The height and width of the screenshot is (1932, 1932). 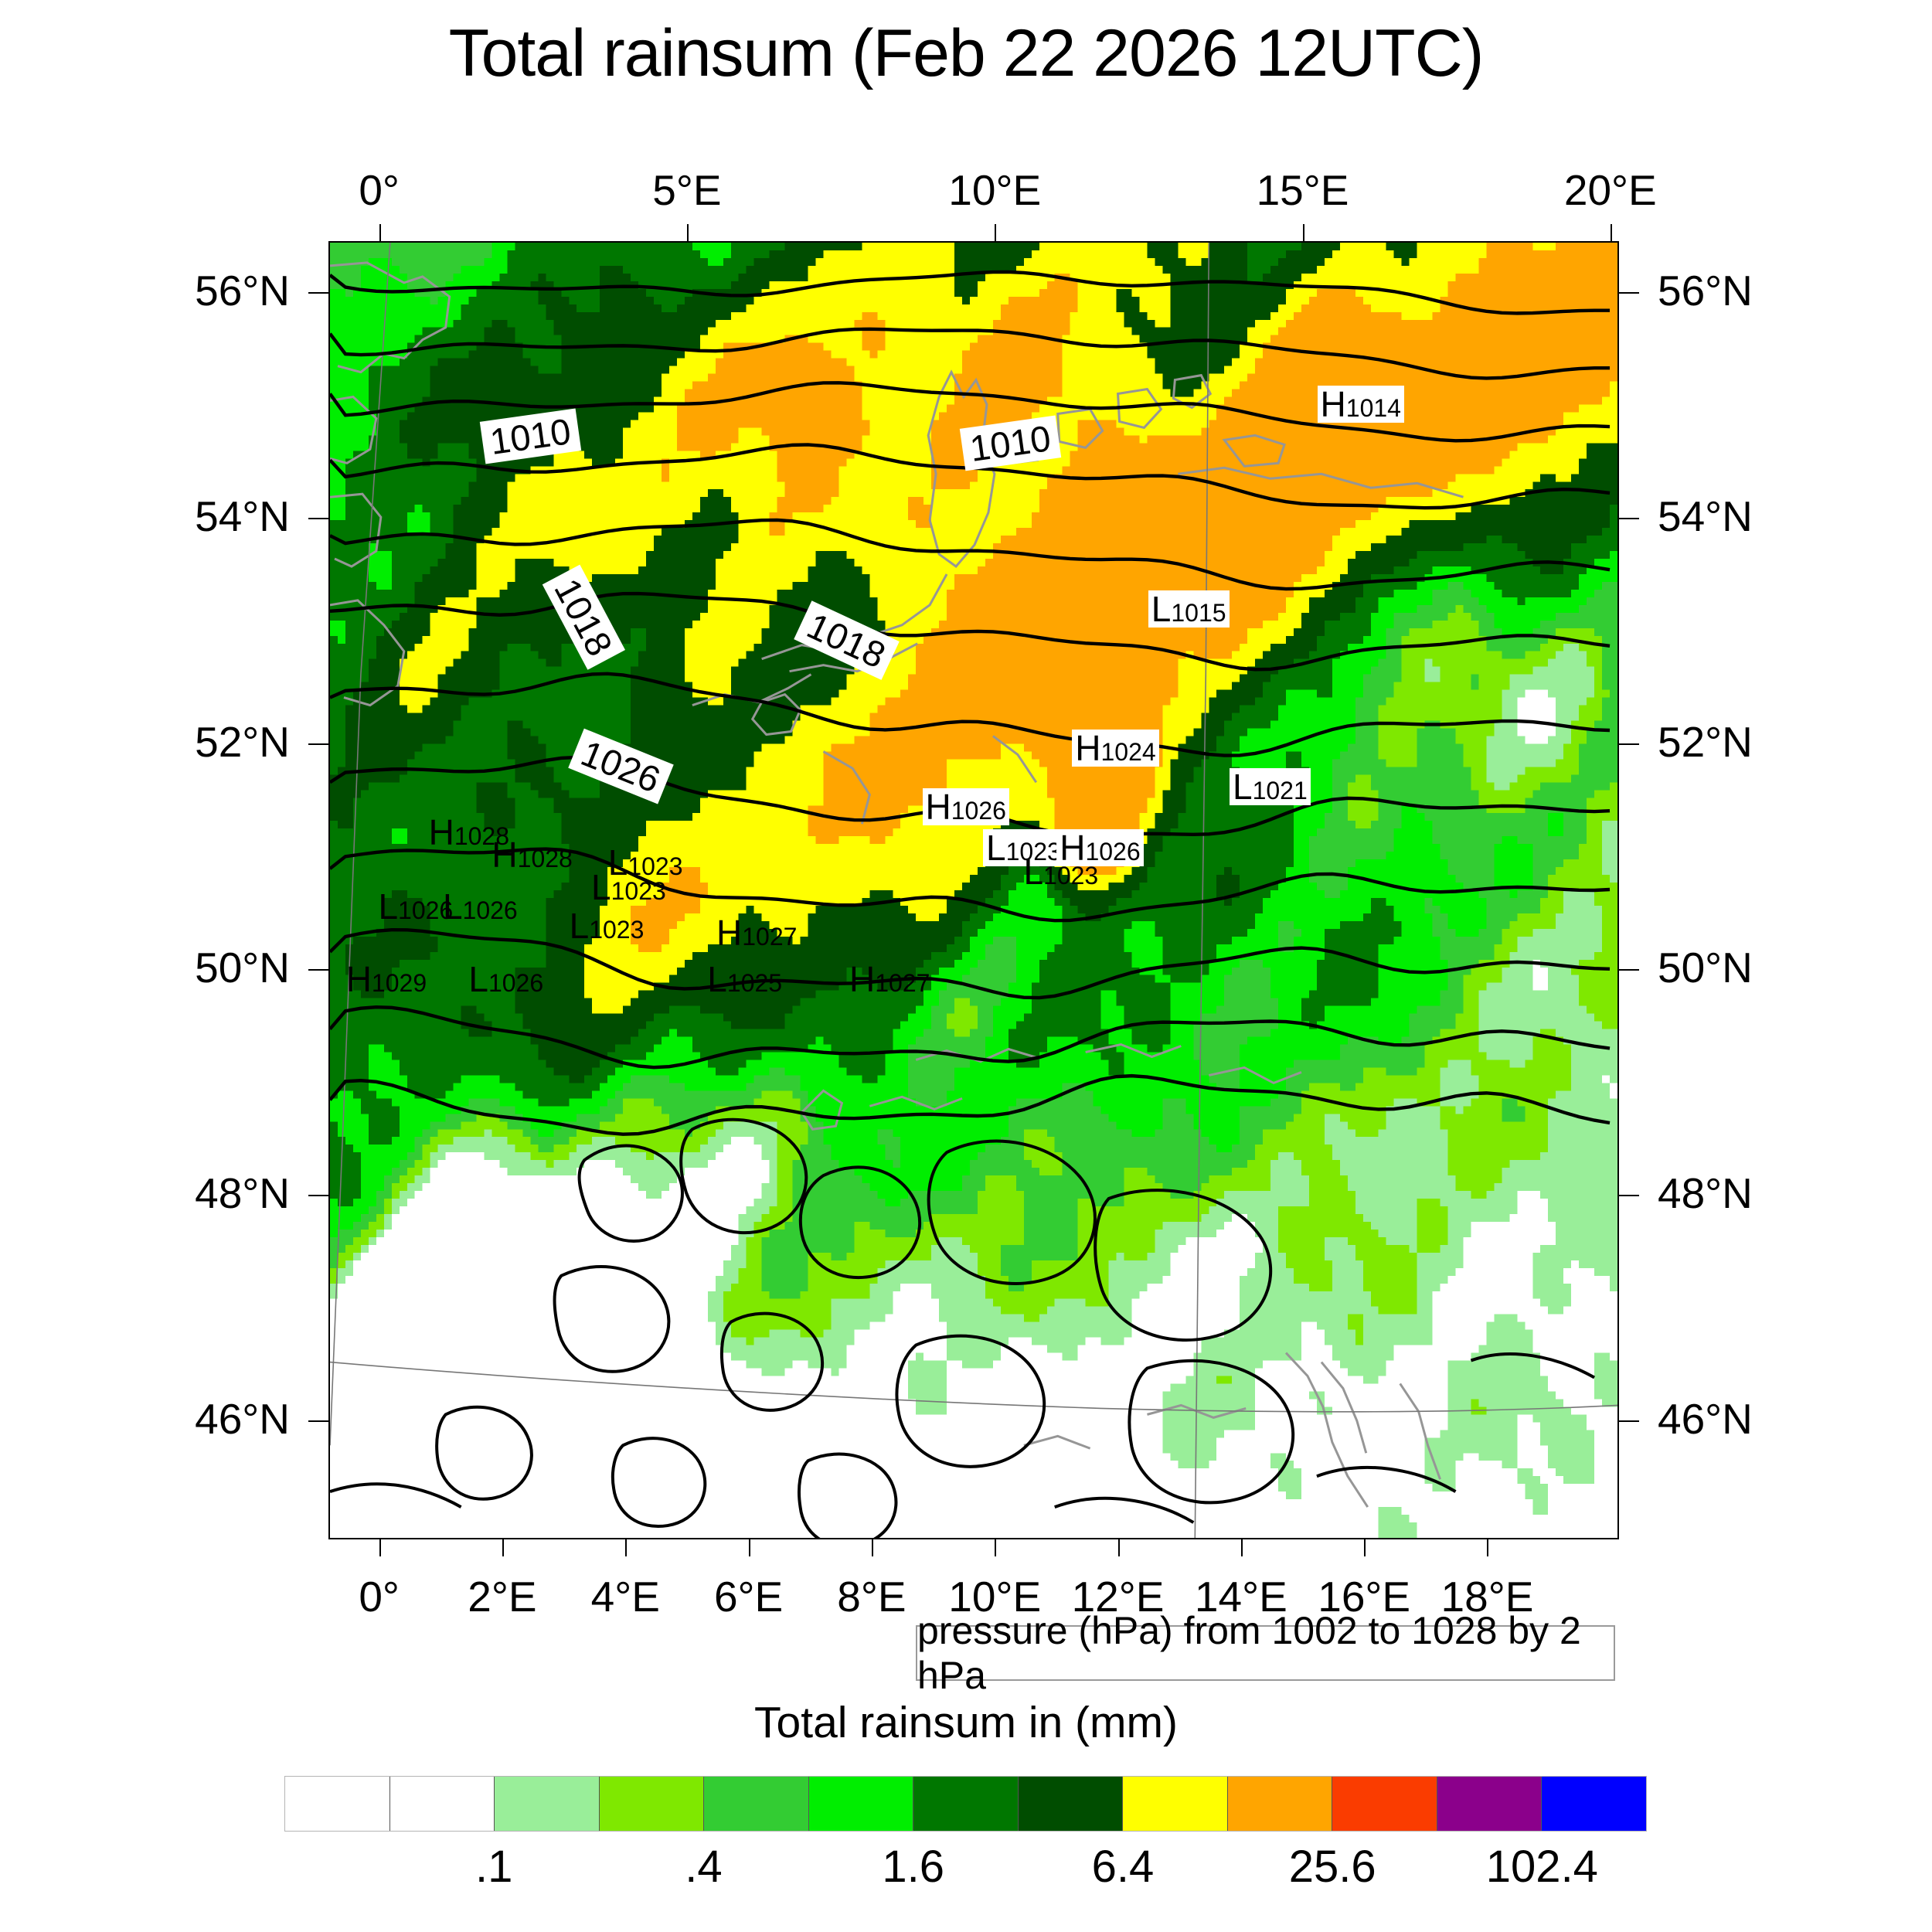 I want to click on page-title: Total rainsum (Feb 22 2026 12UTC), so click(x=967, y=53).